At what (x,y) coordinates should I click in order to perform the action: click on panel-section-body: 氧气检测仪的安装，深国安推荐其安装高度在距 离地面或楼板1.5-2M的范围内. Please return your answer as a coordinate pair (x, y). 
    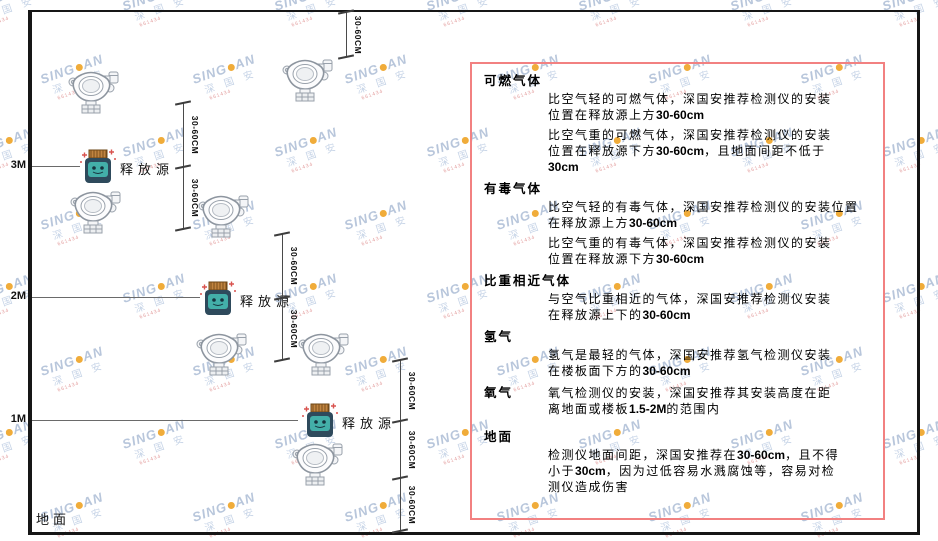
    Looking at the image, I should click on (690, 401).